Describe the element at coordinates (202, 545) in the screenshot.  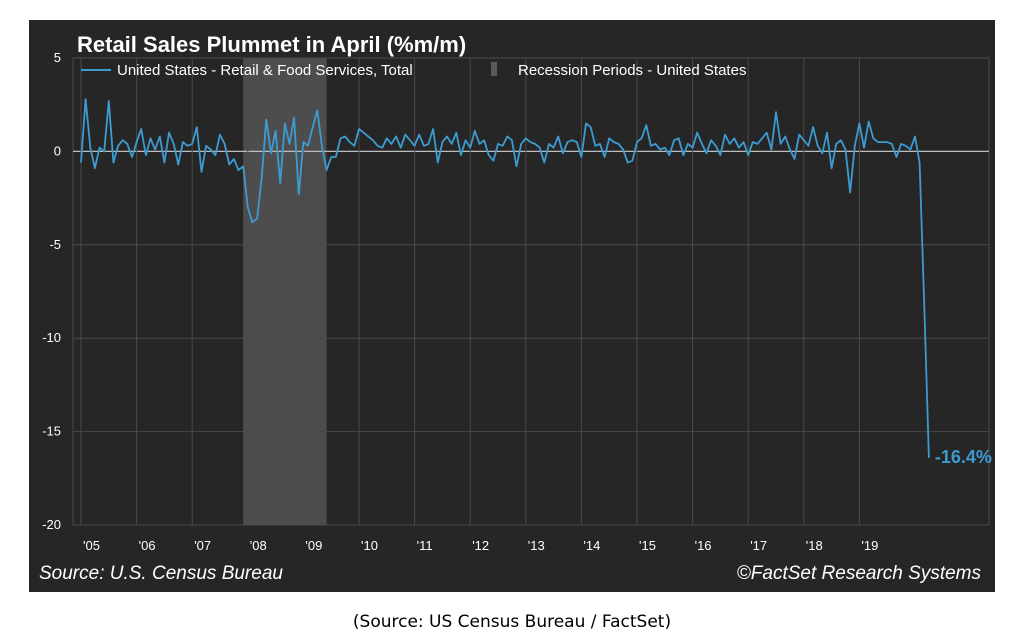
I see `x-tick-label: '07` at that location.